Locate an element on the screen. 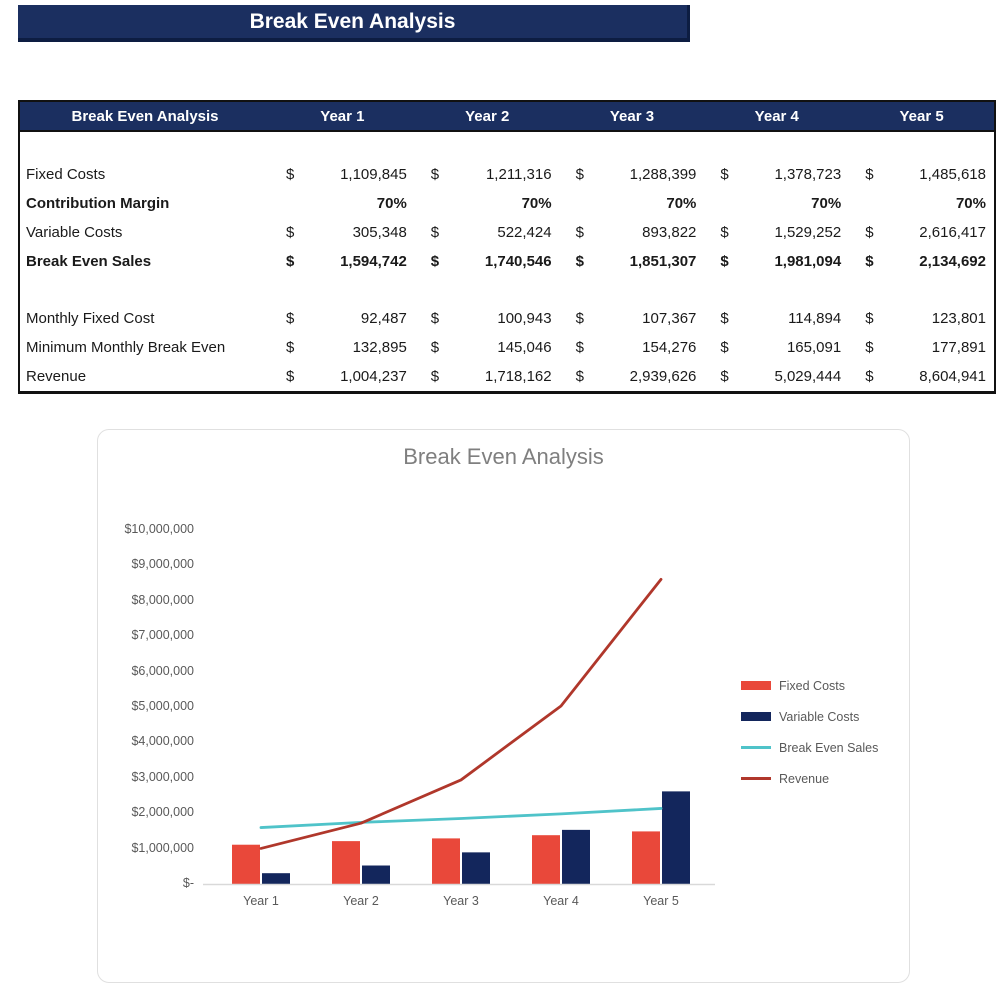 Image resolution: width=1000 pixels, height=1000 pixels. cell: $2,134,692 is located at coordinates (921, 261).